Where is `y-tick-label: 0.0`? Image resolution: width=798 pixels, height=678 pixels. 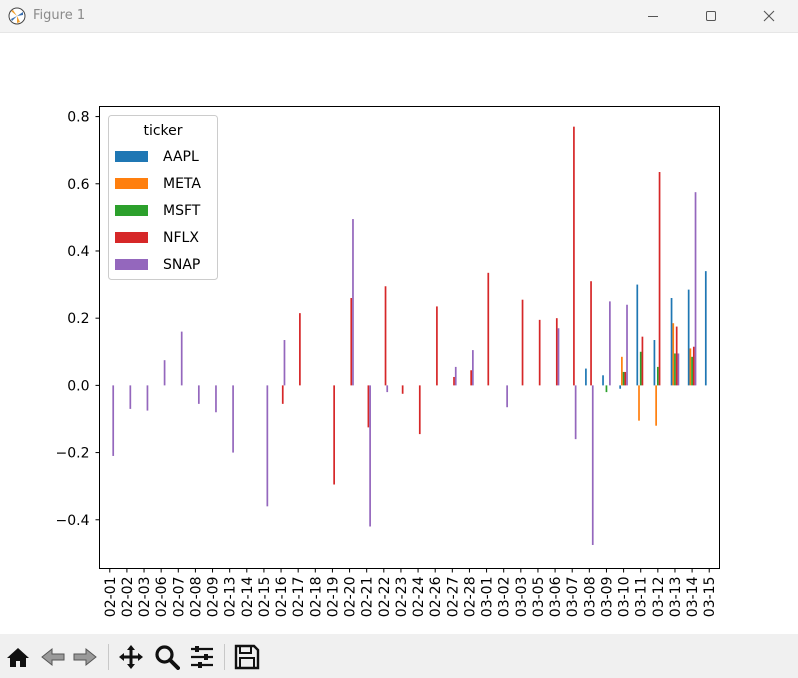
y-tick-label: 0.0 is located at coordinates (78, 386).